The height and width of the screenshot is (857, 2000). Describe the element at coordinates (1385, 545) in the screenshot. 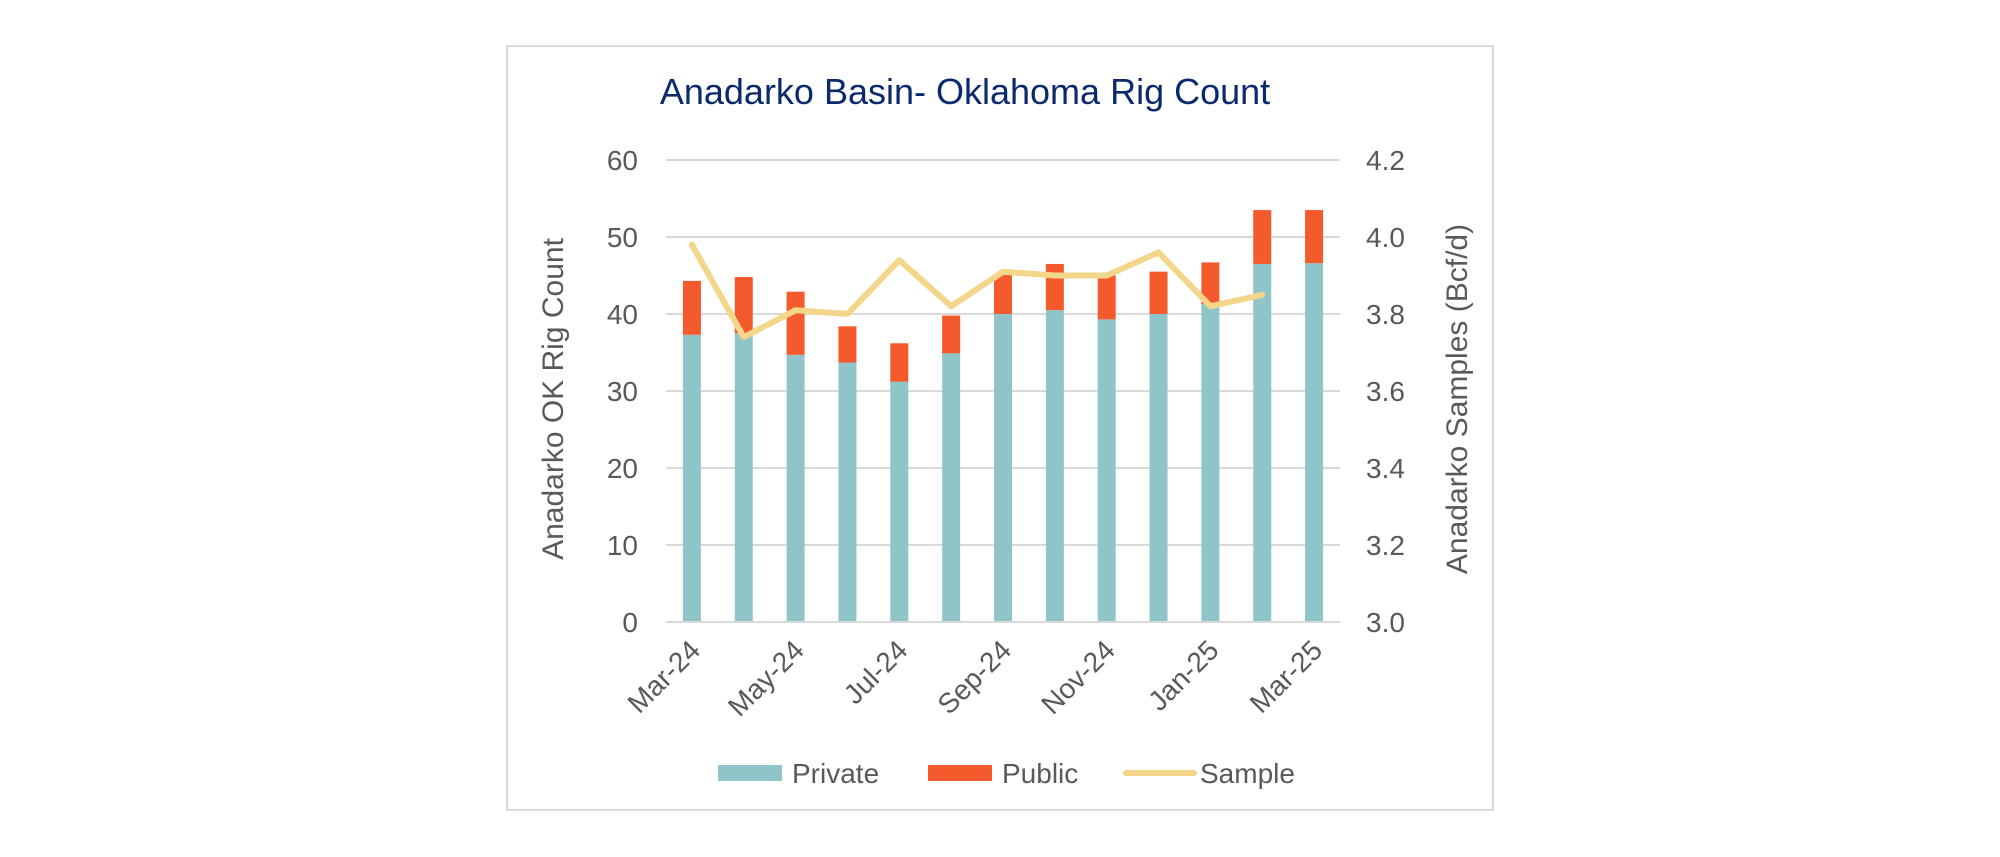

I see `y-tick-label-right: 3.2` at that location.